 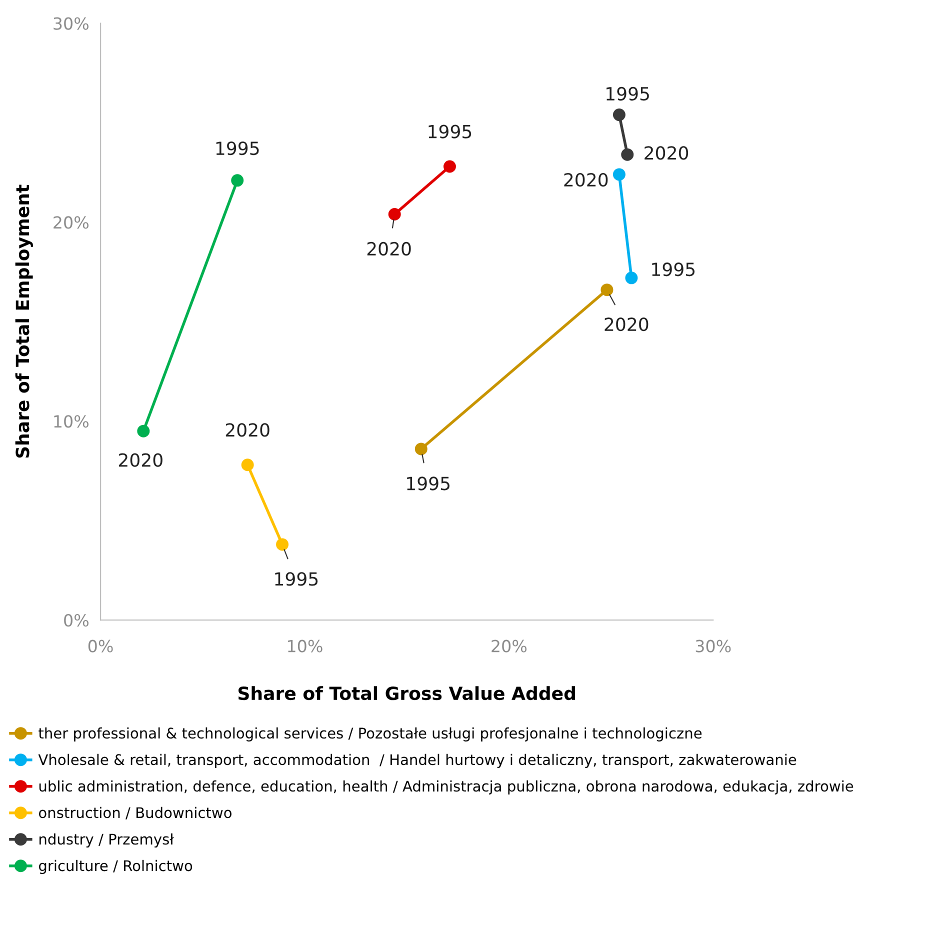 What do you see at coordinates (71, 421) in the screenshot?
I see `y-tick-label: 10%` at bounding box center [71, 421].